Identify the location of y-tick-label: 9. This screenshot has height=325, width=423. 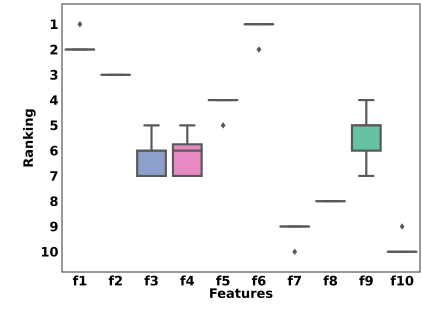
(54, 227).